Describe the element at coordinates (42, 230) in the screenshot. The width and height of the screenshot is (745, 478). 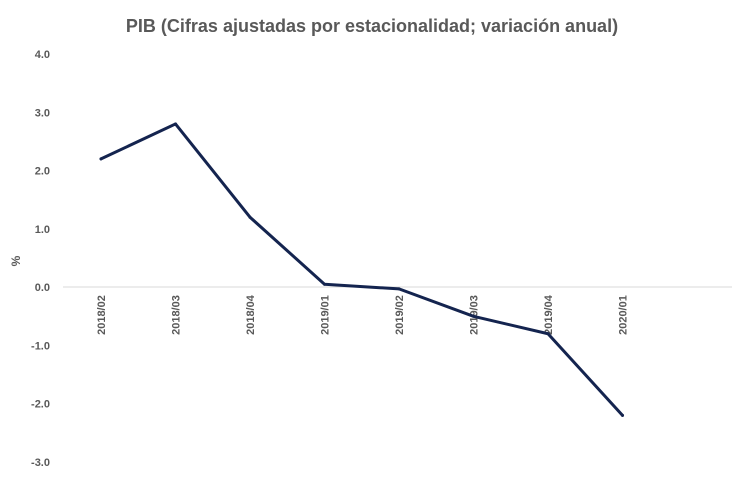
I see `y-tick-label: 1.0` at that location.